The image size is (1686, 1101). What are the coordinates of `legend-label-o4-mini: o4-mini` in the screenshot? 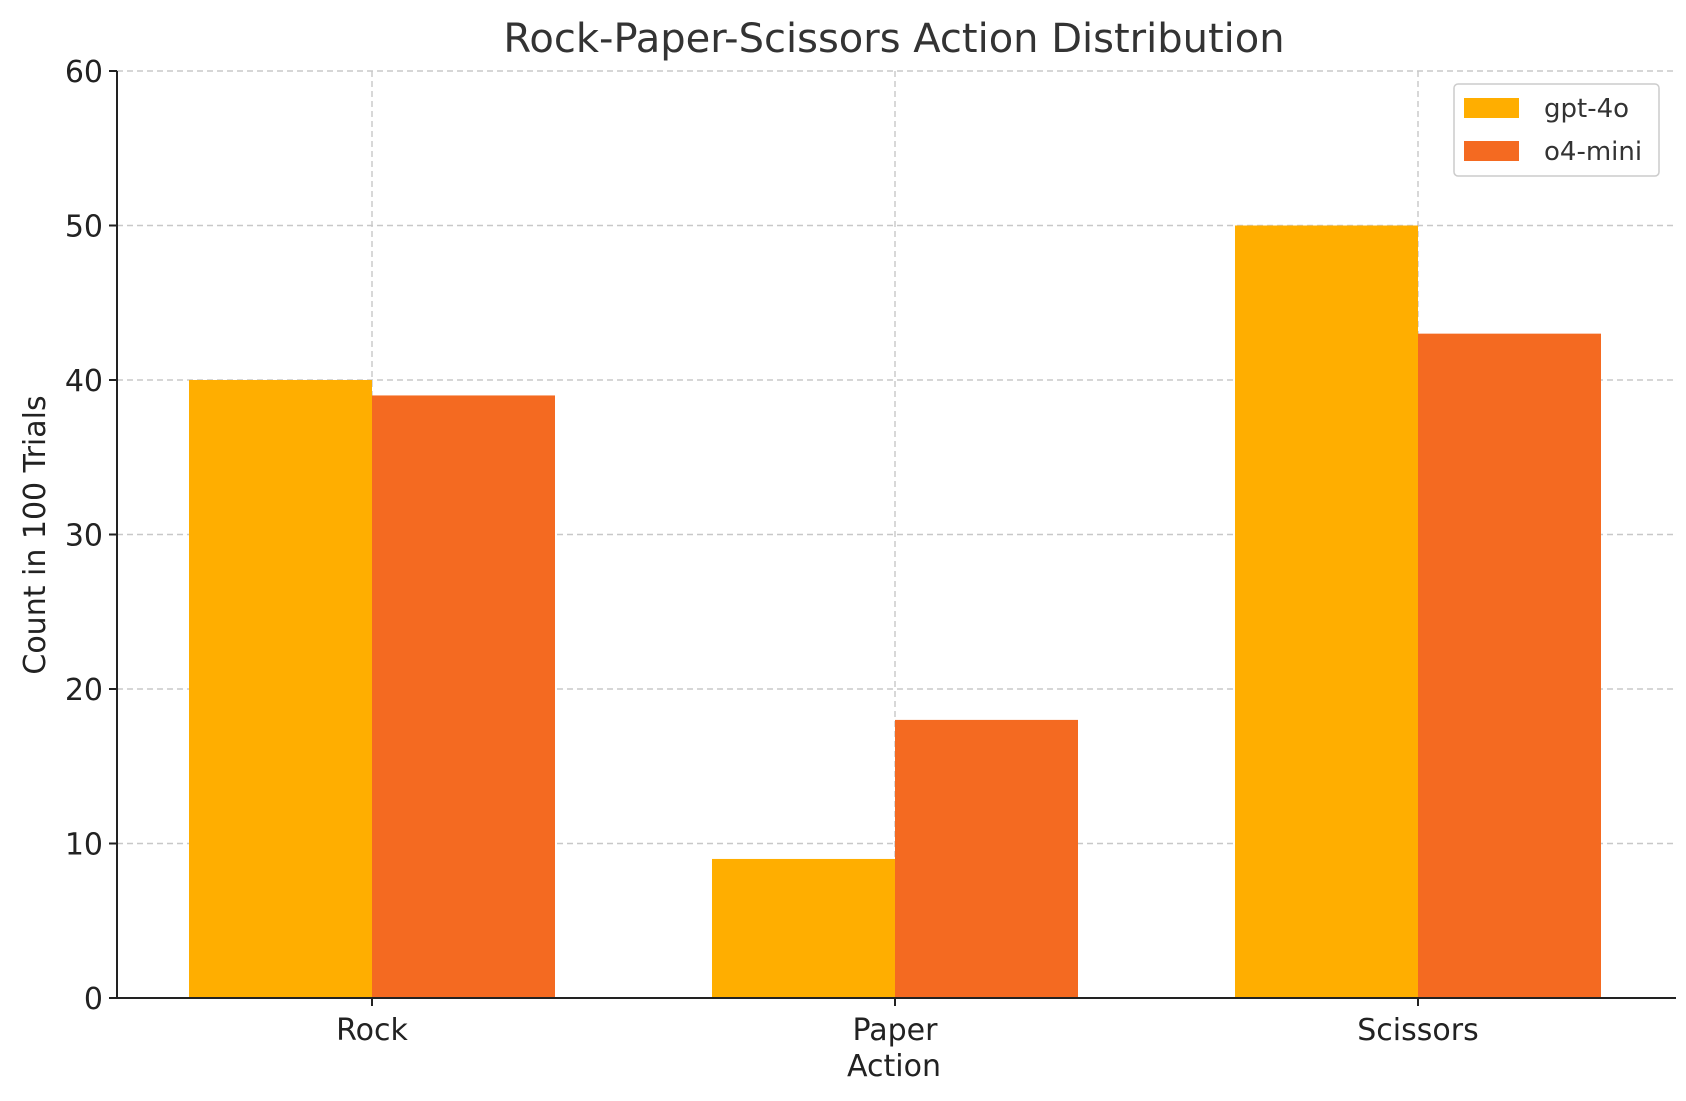 It's located at (1593, 152).